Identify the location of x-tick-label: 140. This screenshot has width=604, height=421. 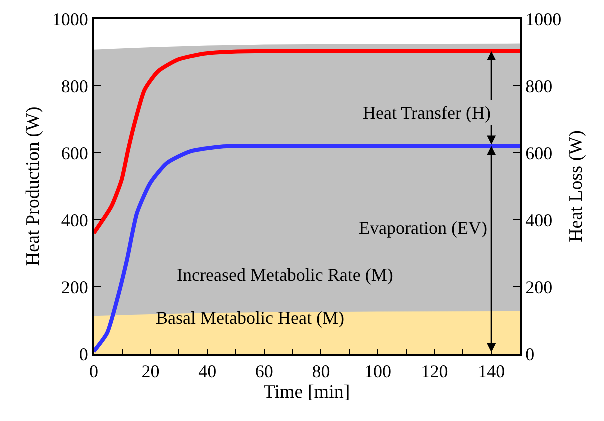
(492, 372).